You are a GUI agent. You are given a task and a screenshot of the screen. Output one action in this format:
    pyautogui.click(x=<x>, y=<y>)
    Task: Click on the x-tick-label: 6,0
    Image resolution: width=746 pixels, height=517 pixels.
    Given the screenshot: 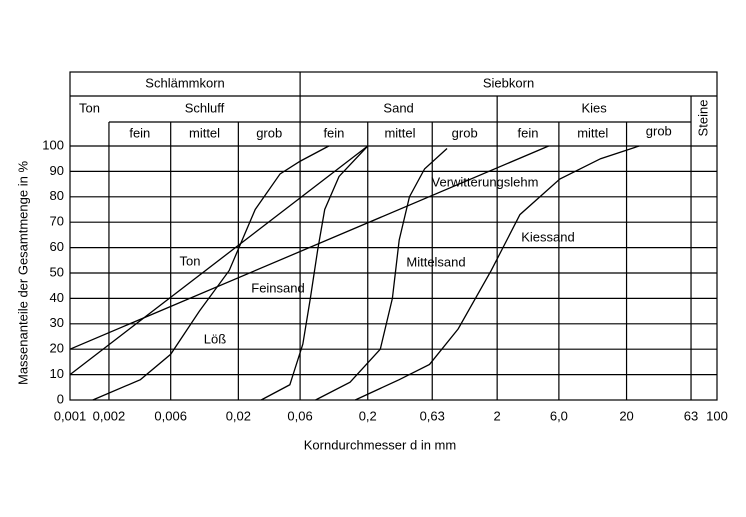 What is the action you would take?
    pyautogui.click(x=559, y=415)
    